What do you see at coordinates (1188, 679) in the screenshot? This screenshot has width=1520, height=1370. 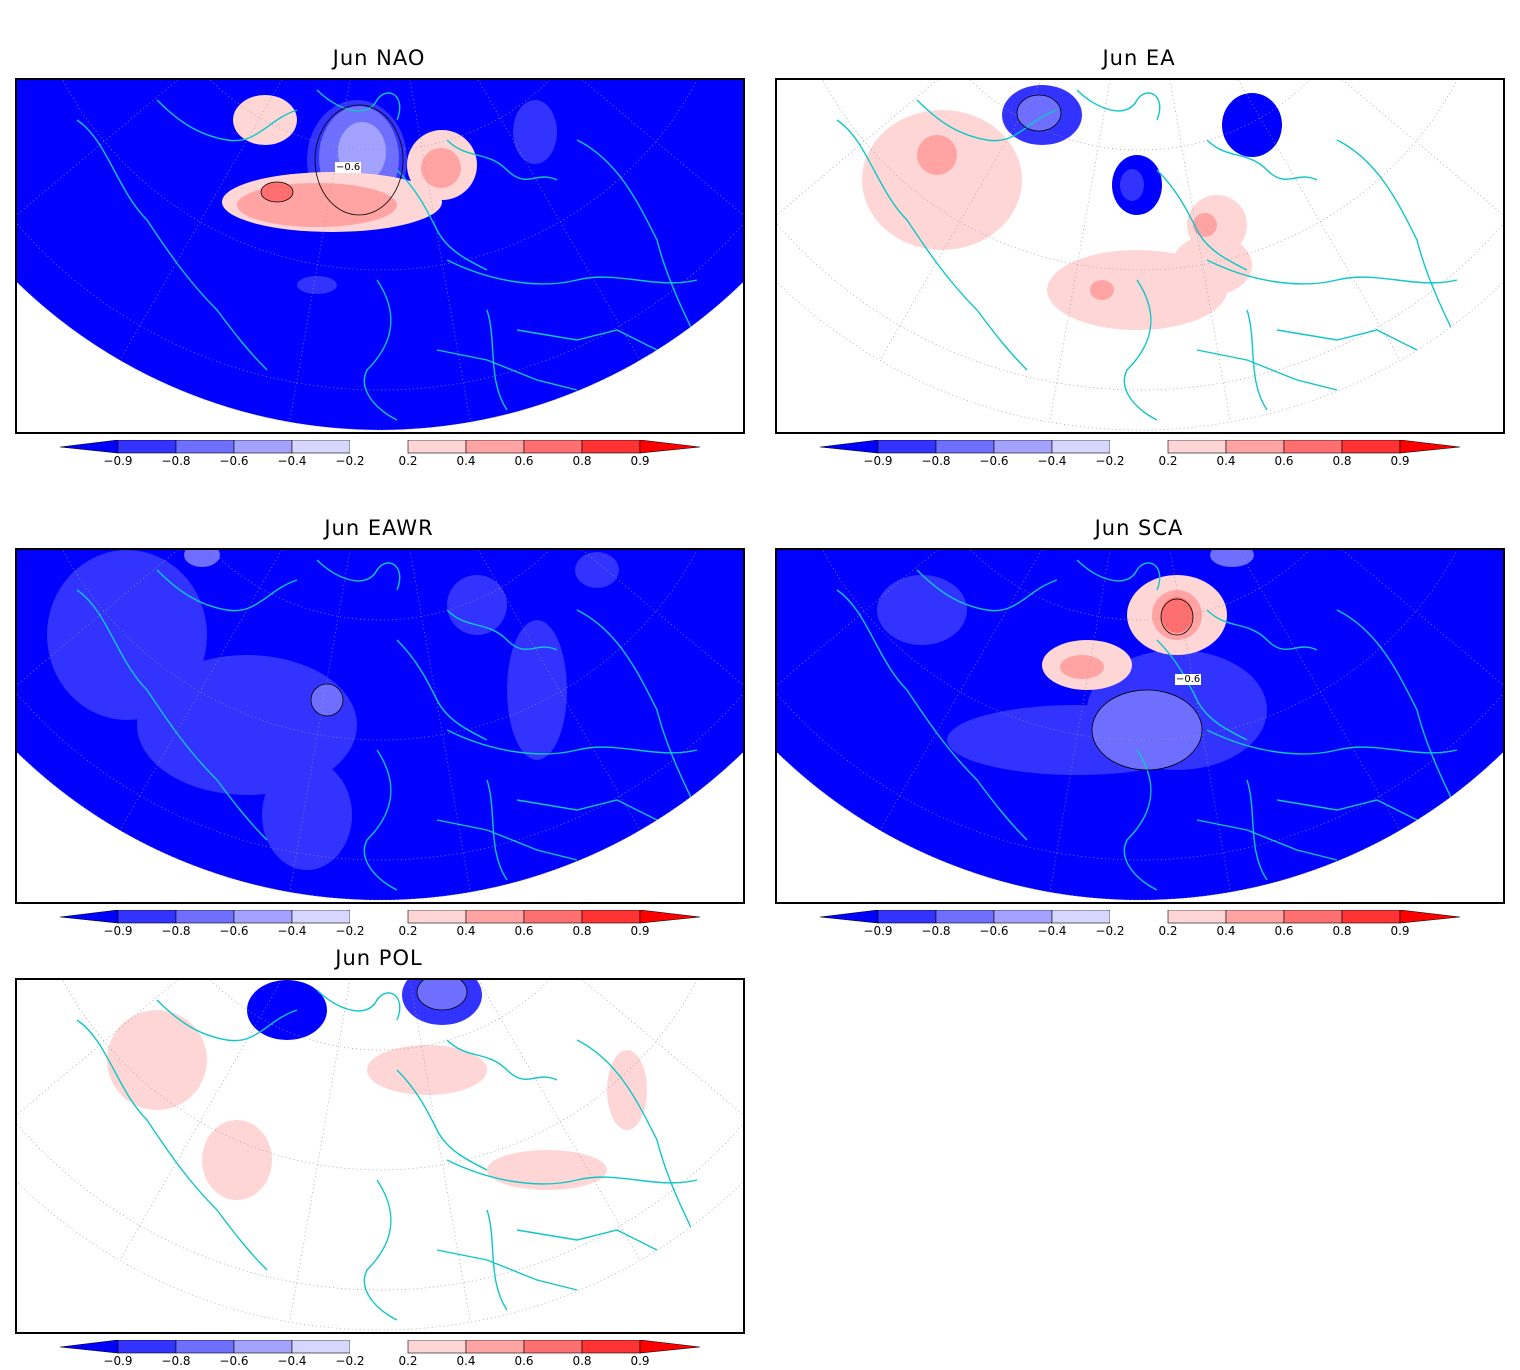 I see `contour-label: −0.6` at bounding box center [1188, 679].